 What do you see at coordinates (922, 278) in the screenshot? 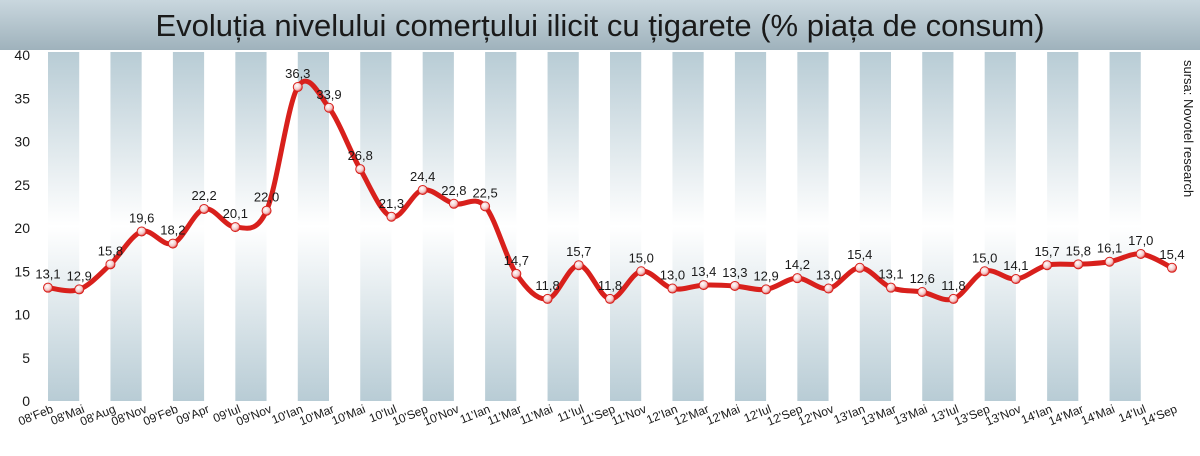
I see `data-label: 12,6` at bounding box center [922, 278].